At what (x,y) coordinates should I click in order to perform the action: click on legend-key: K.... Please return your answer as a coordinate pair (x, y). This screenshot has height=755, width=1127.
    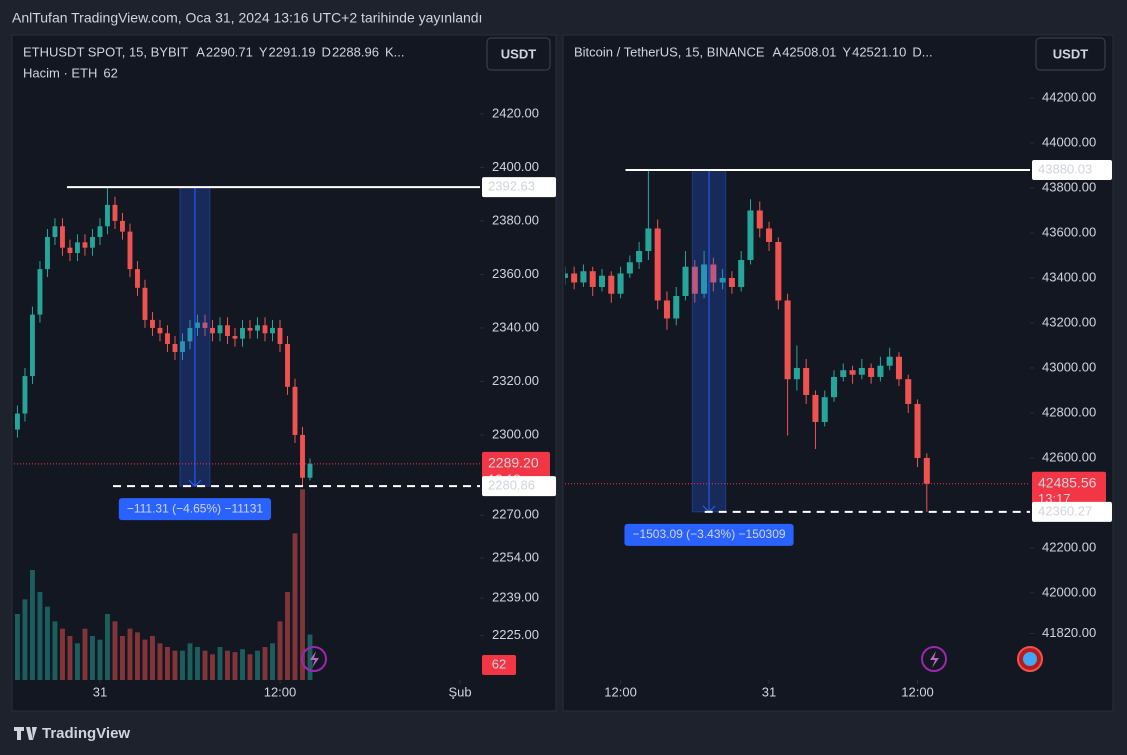
    Looking at the image, I should click on (395, 51).